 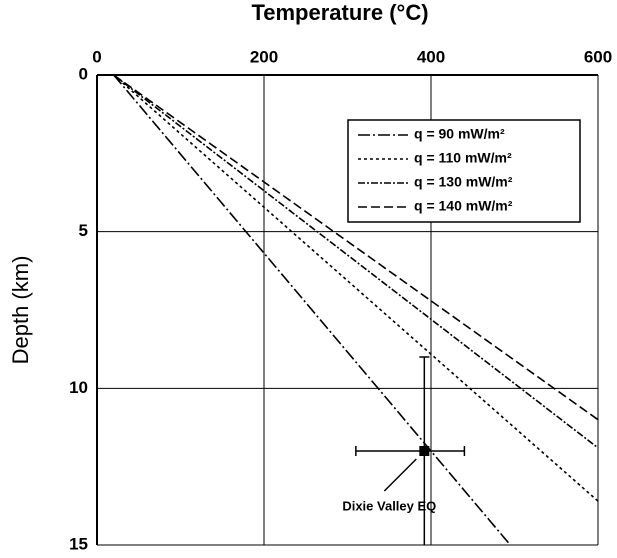 What do you see at coordinates (598, 56) in the screenshot?
I see `x-tick-label: 600` at bounding box center [598, 56].